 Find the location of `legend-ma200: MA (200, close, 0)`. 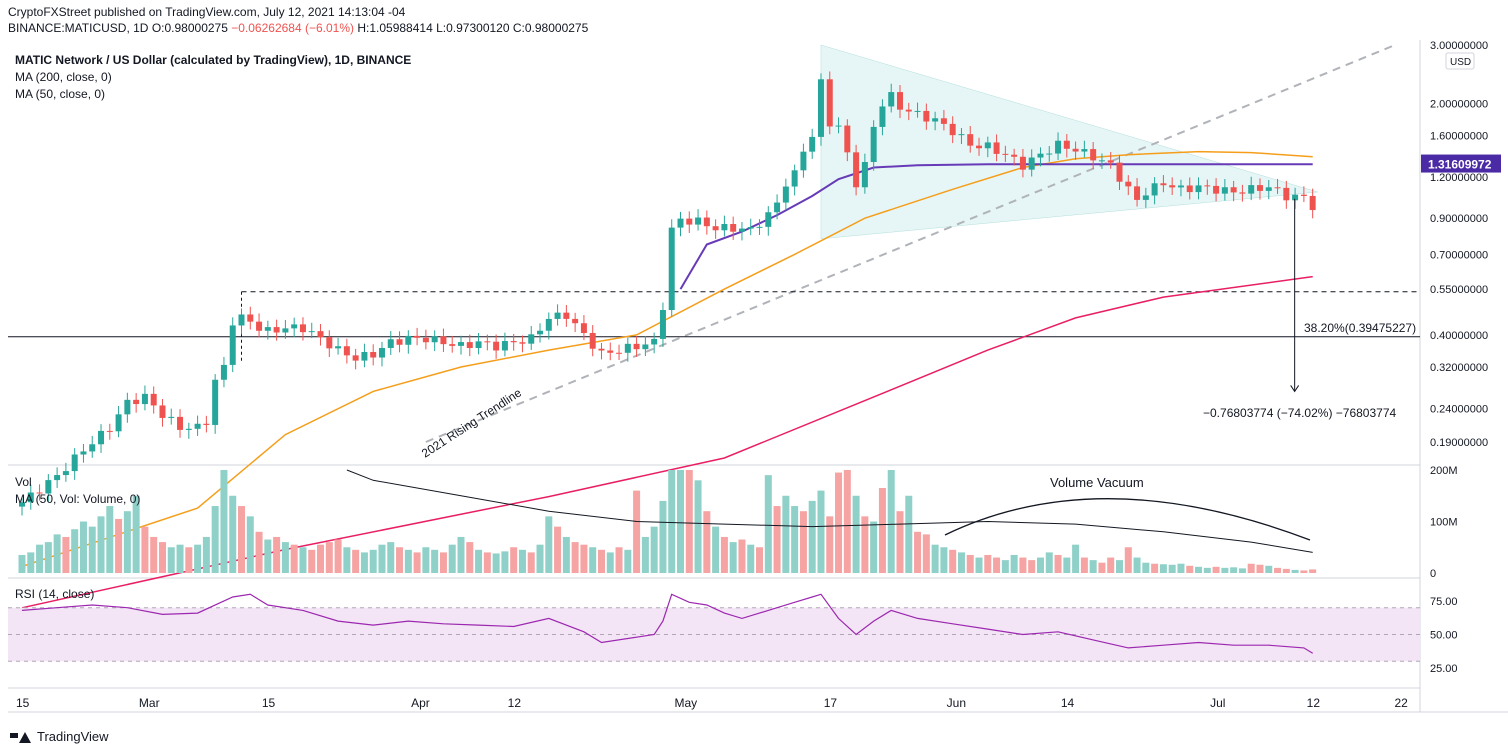

legend-ma200: MA (200, close, 0) is located at coordinates (63, 77).